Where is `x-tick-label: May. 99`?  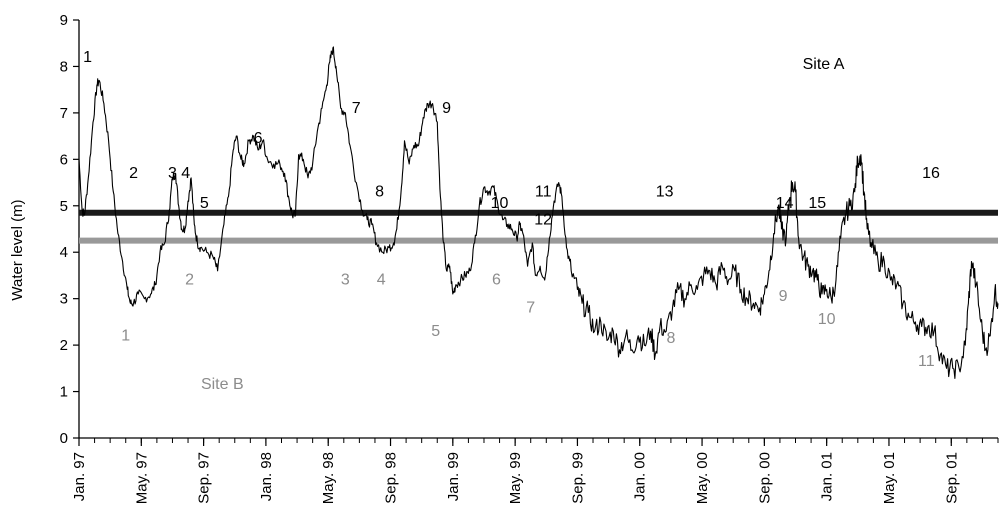 x-tick-label: May. 99 is located at coordinates (515, 478).